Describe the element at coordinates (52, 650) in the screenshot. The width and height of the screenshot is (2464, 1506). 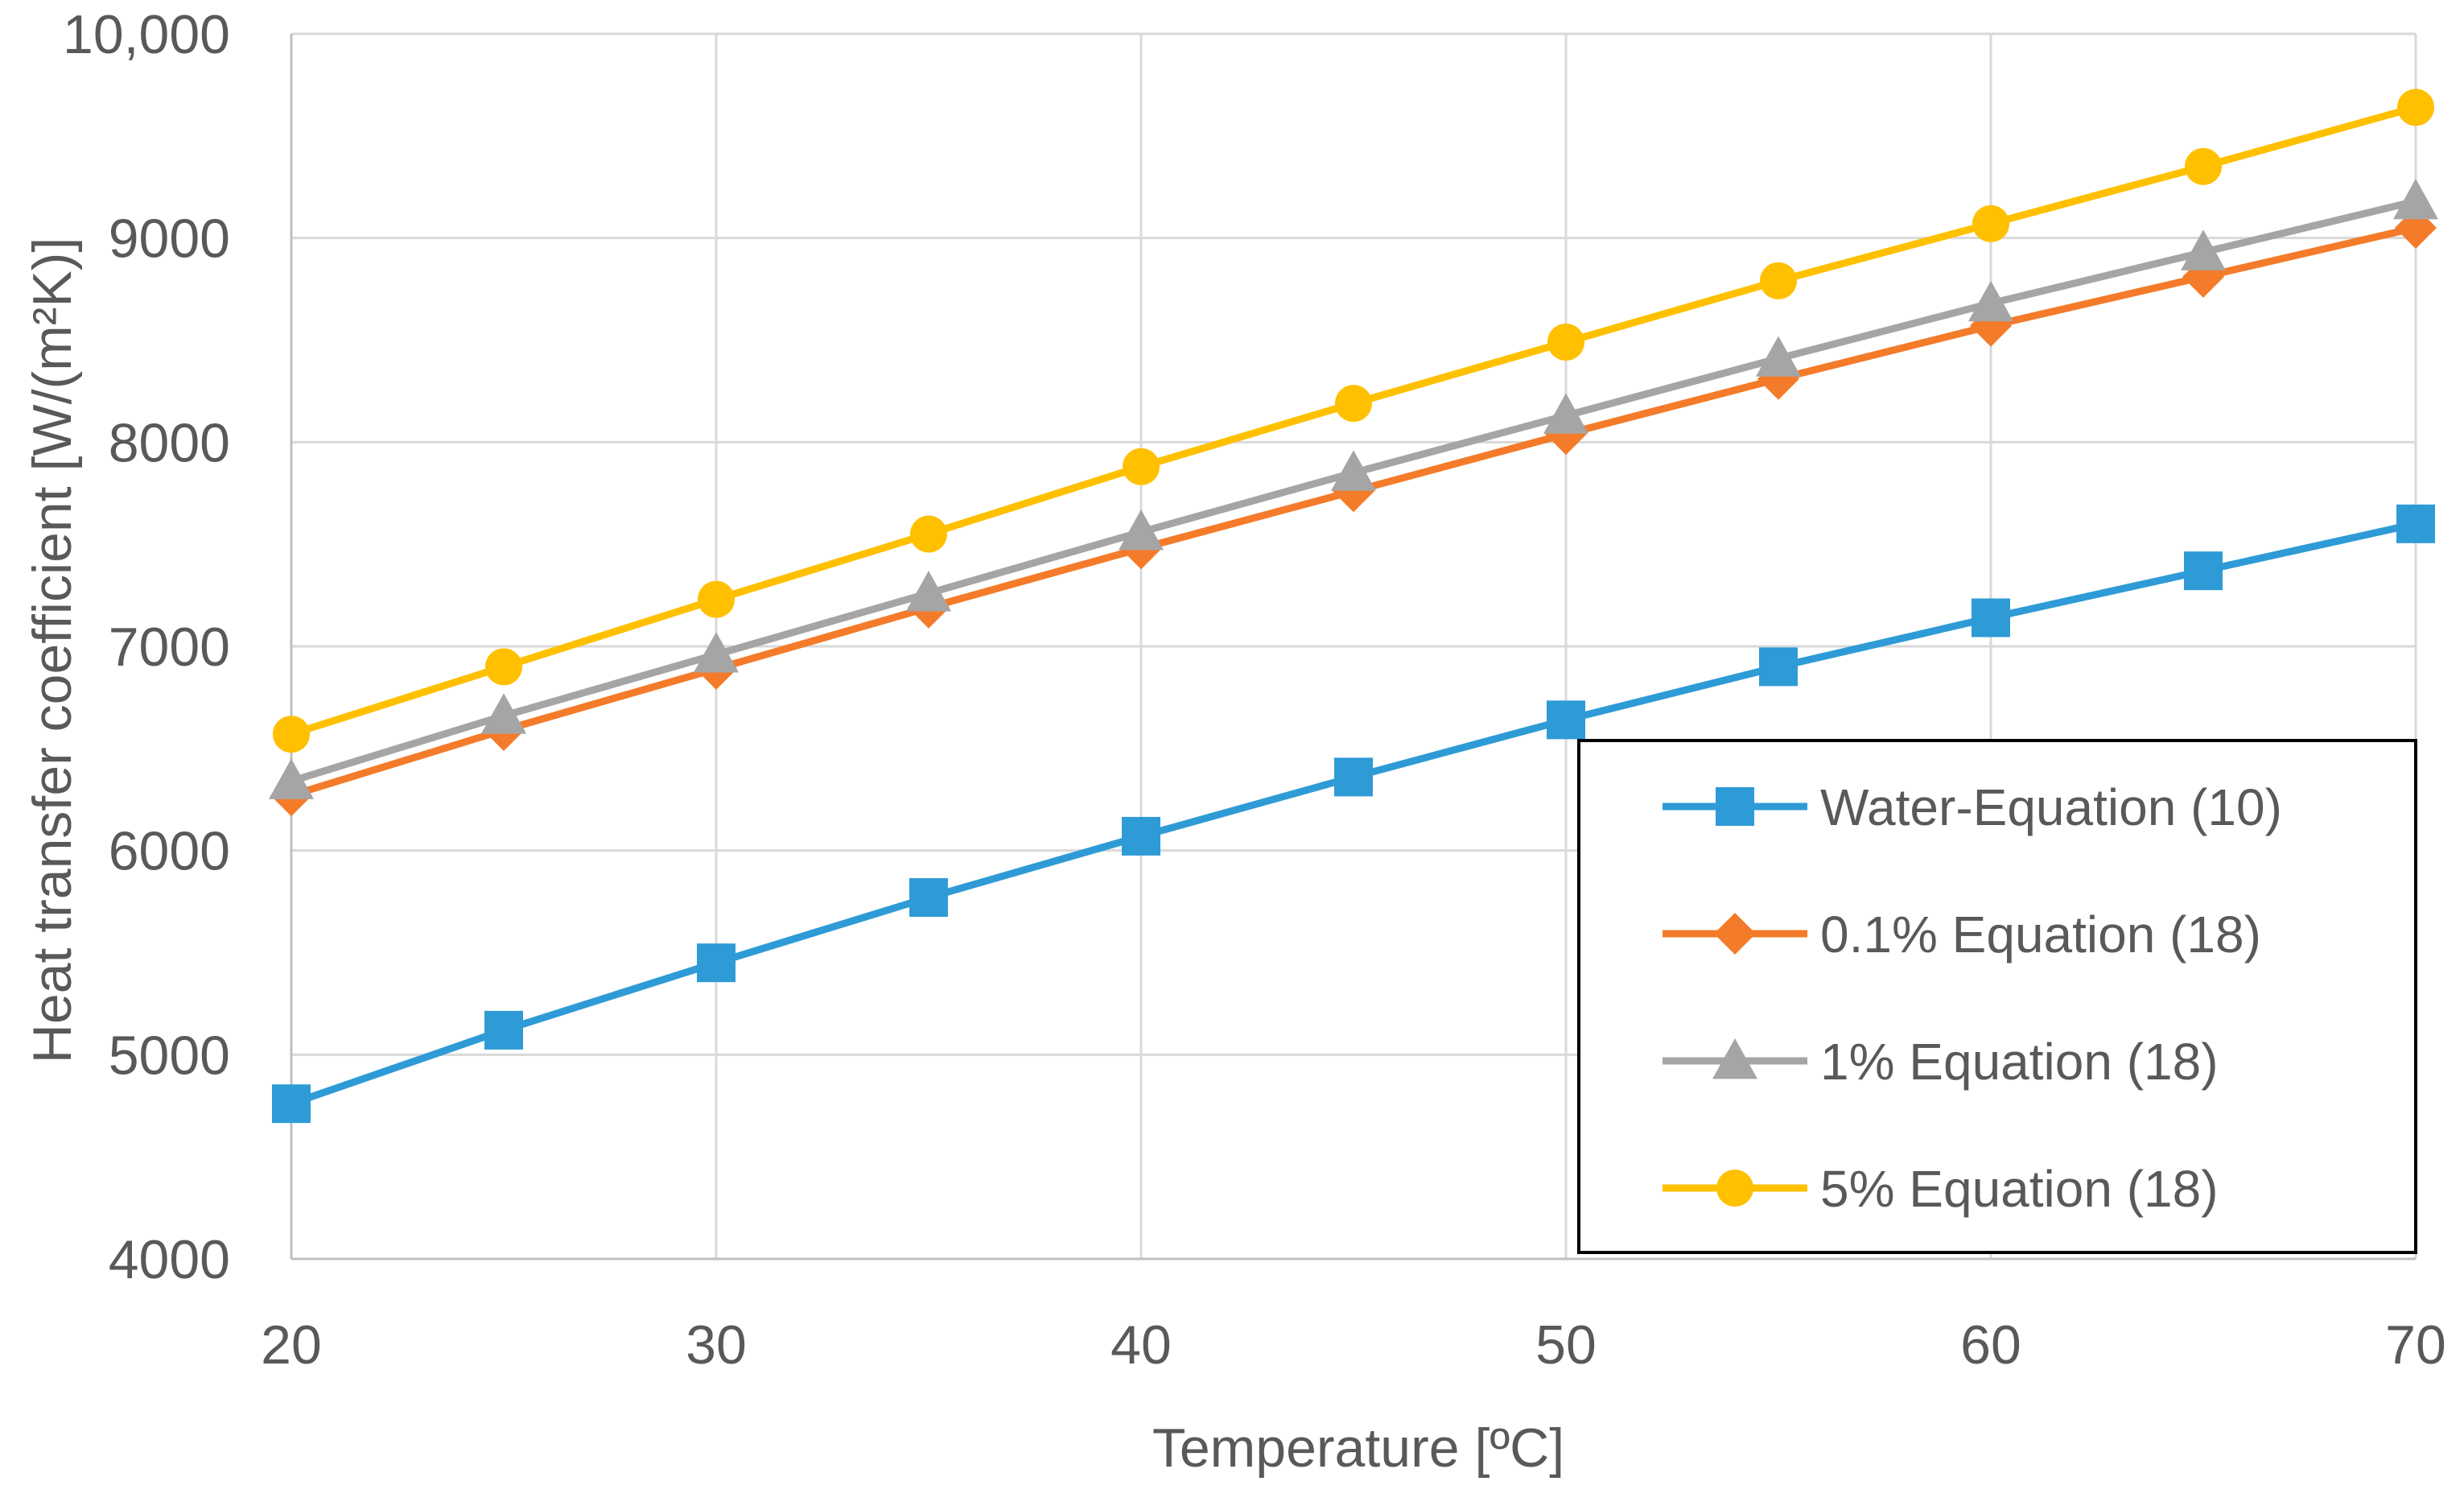
I see `y-axis-title: Heat transfer coefficient [W/(m²K)]` at that location.